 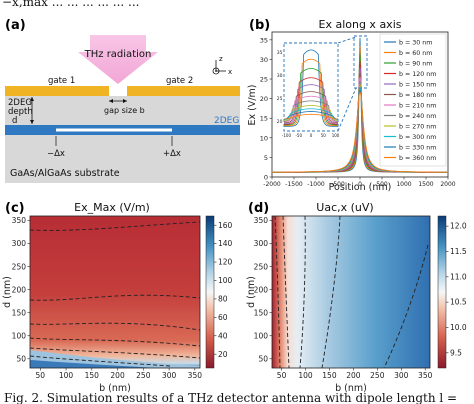 What do you see at coordinates (264, 138) in the screenshot?
I see `chart-b-ytick-label: 10` at bounding box center [264, 138].